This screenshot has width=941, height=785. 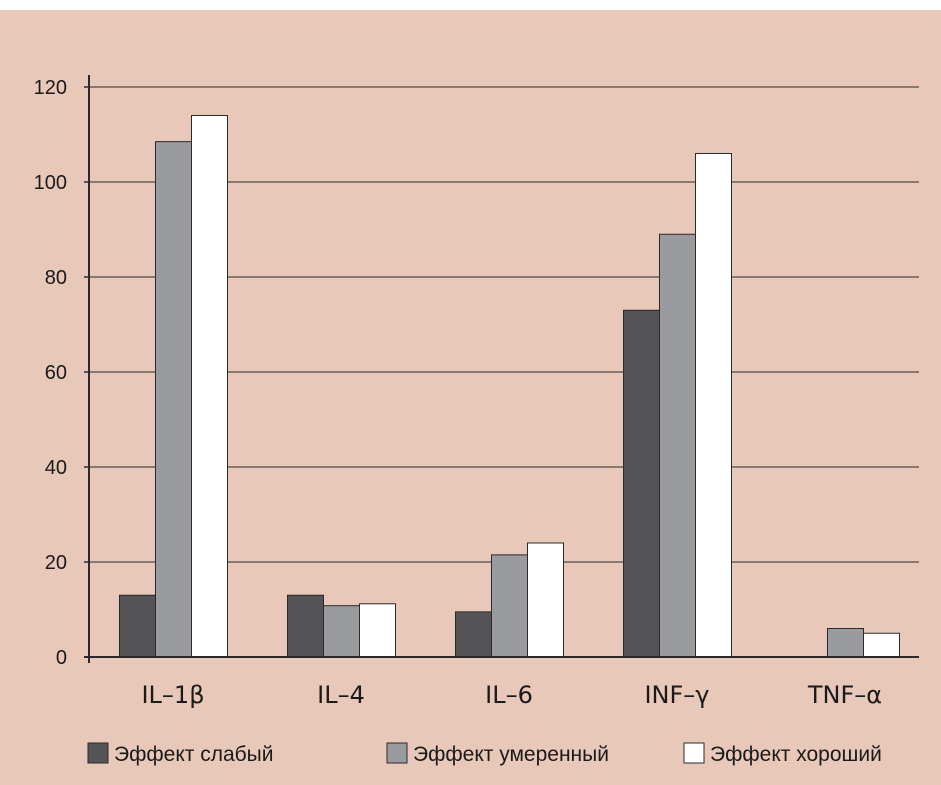 I want to click on x-category-label: INF–γ, so click(x=676, y=695).